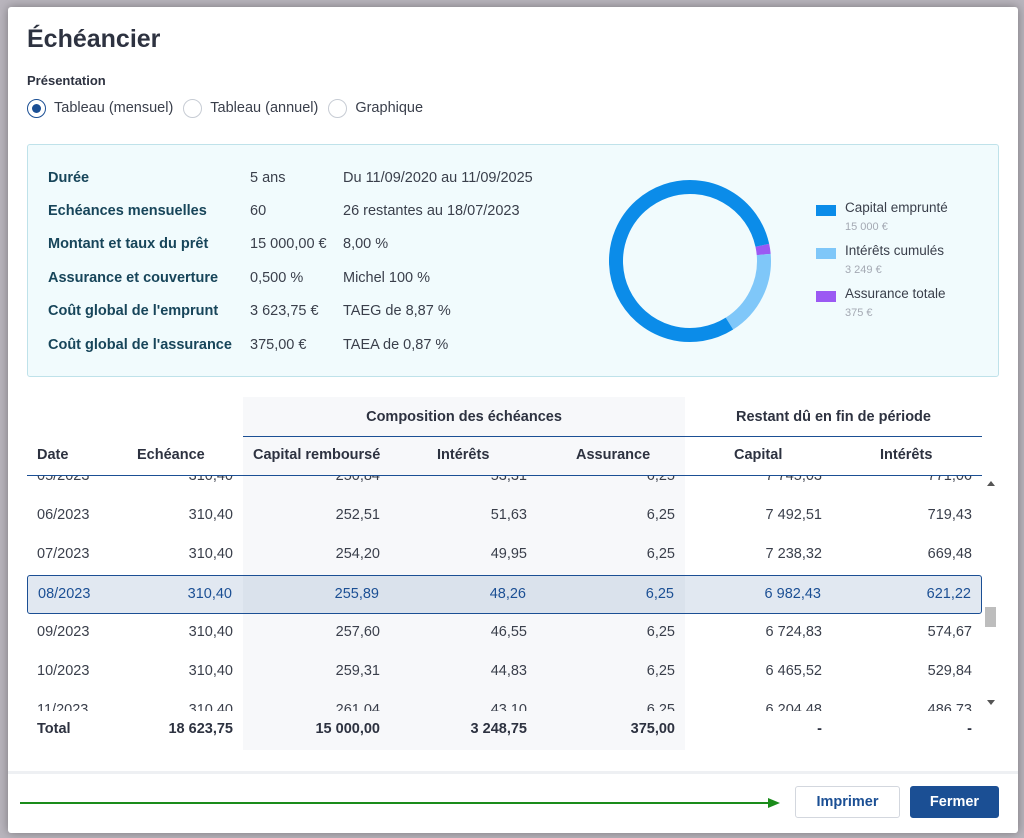  I want to click on cell-interets-restant: 719,43, so click(949, 515).